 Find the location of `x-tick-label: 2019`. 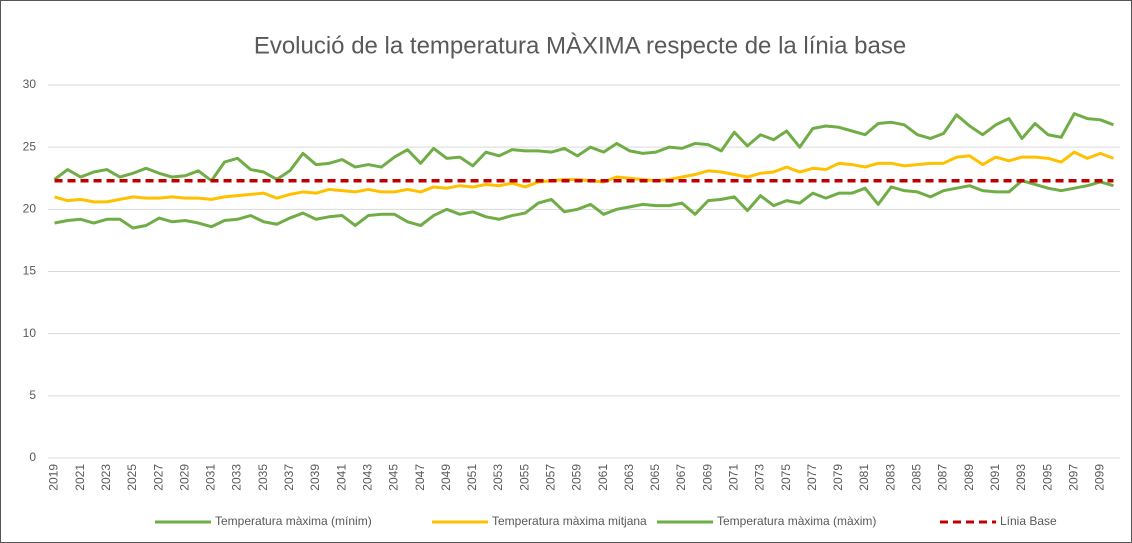

x-tick-label: 2019 is located at coordinates (54, 477).